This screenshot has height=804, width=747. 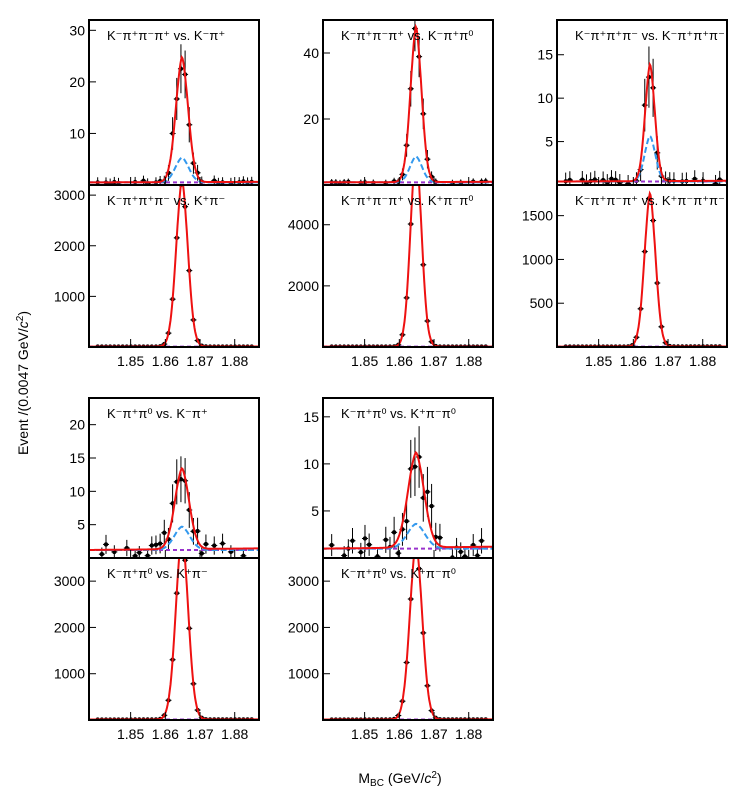 I want to click on peaking-bkg-curve, so click(x=408, y=169).